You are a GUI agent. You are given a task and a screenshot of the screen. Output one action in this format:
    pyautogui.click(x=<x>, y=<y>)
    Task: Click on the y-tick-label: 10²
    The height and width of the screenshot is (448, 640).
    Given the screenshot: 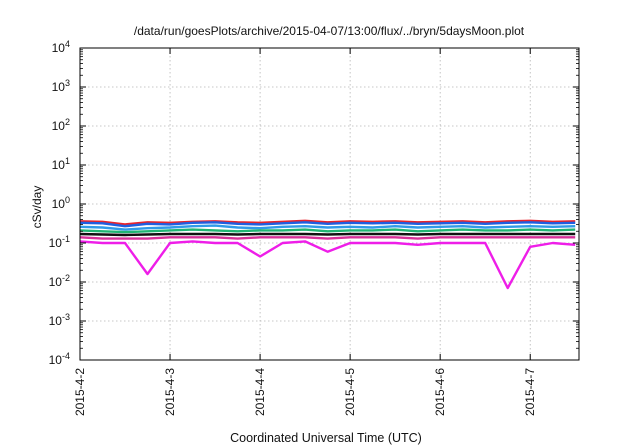 What is the action you would take?
    pyautogui.click(x=61, y=125)
    